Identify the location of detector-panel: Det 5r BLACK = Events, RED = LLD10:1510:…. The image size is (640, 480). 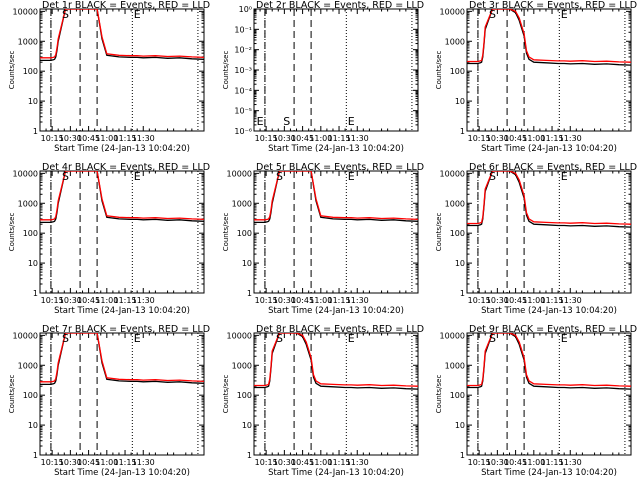
(323, 239).